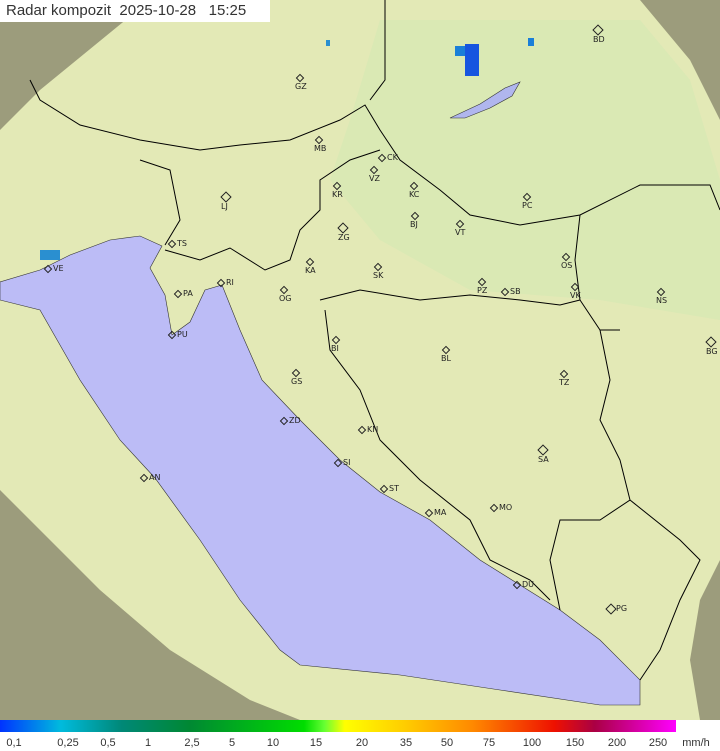  I want to click on city-label: BL, so click(446, 358).